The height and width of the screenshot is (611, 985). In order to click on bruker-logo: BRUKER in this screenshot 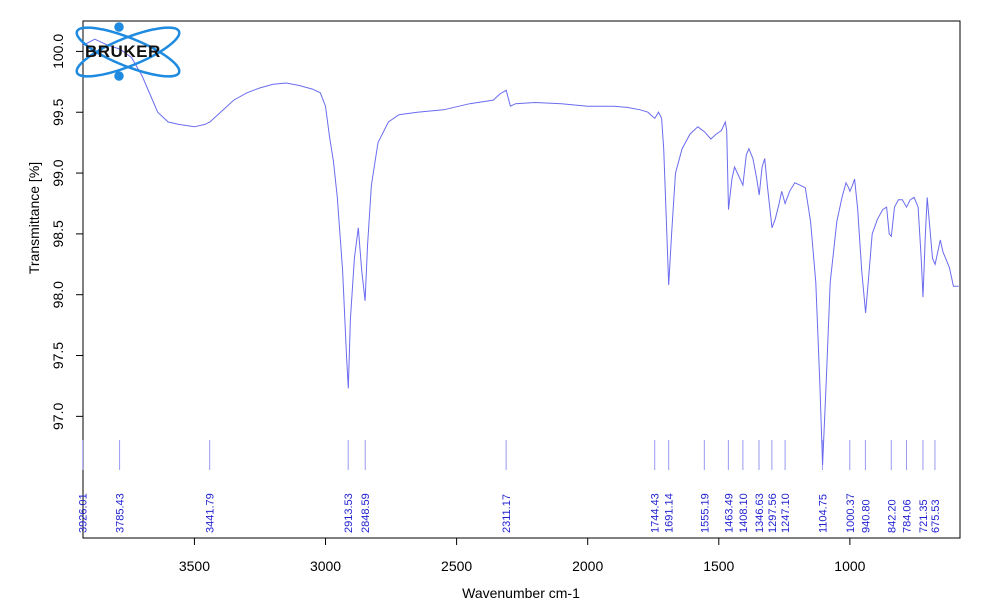, I will do `click(128, 51)`.